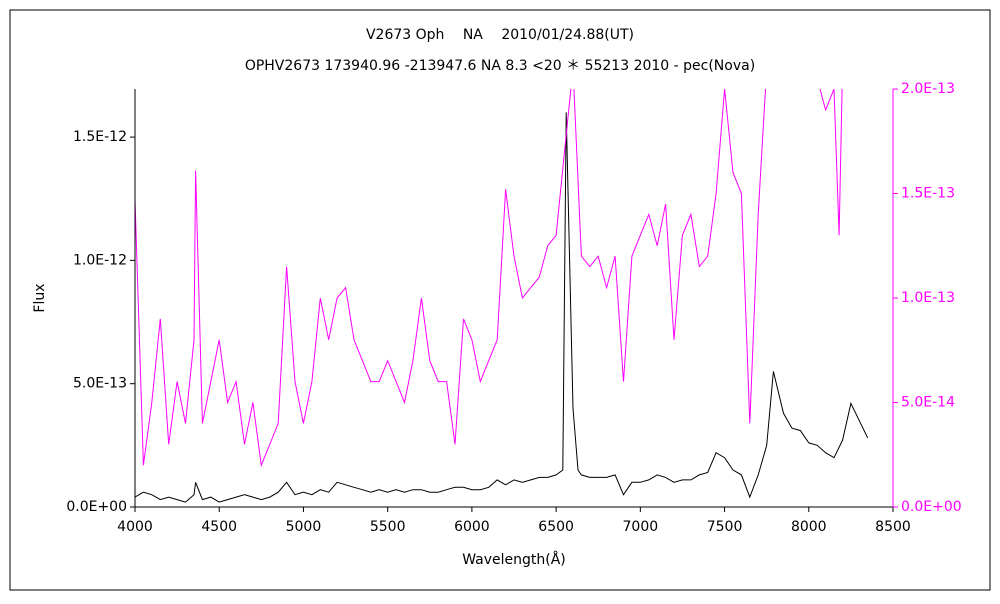 This screenshot has width=1000, height=604. What do you see at coordinates (100, 260) in the screenshot?
I see `y-tick-label: 1.0E-12` at bounding box center [100, 260].